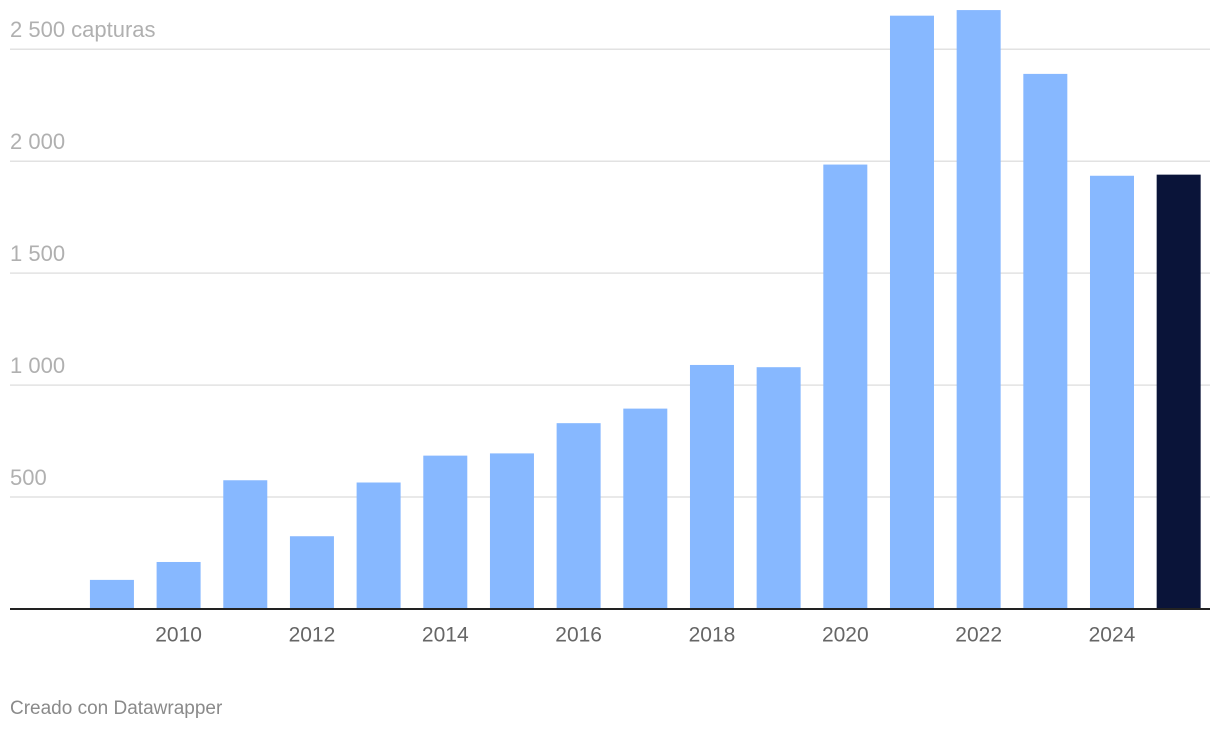 The width and height of the screenshot is (1220, 732). Describe the element at coordinates (445, 635) in the screenshot. I see `x-tick-label: 2014` at that location.